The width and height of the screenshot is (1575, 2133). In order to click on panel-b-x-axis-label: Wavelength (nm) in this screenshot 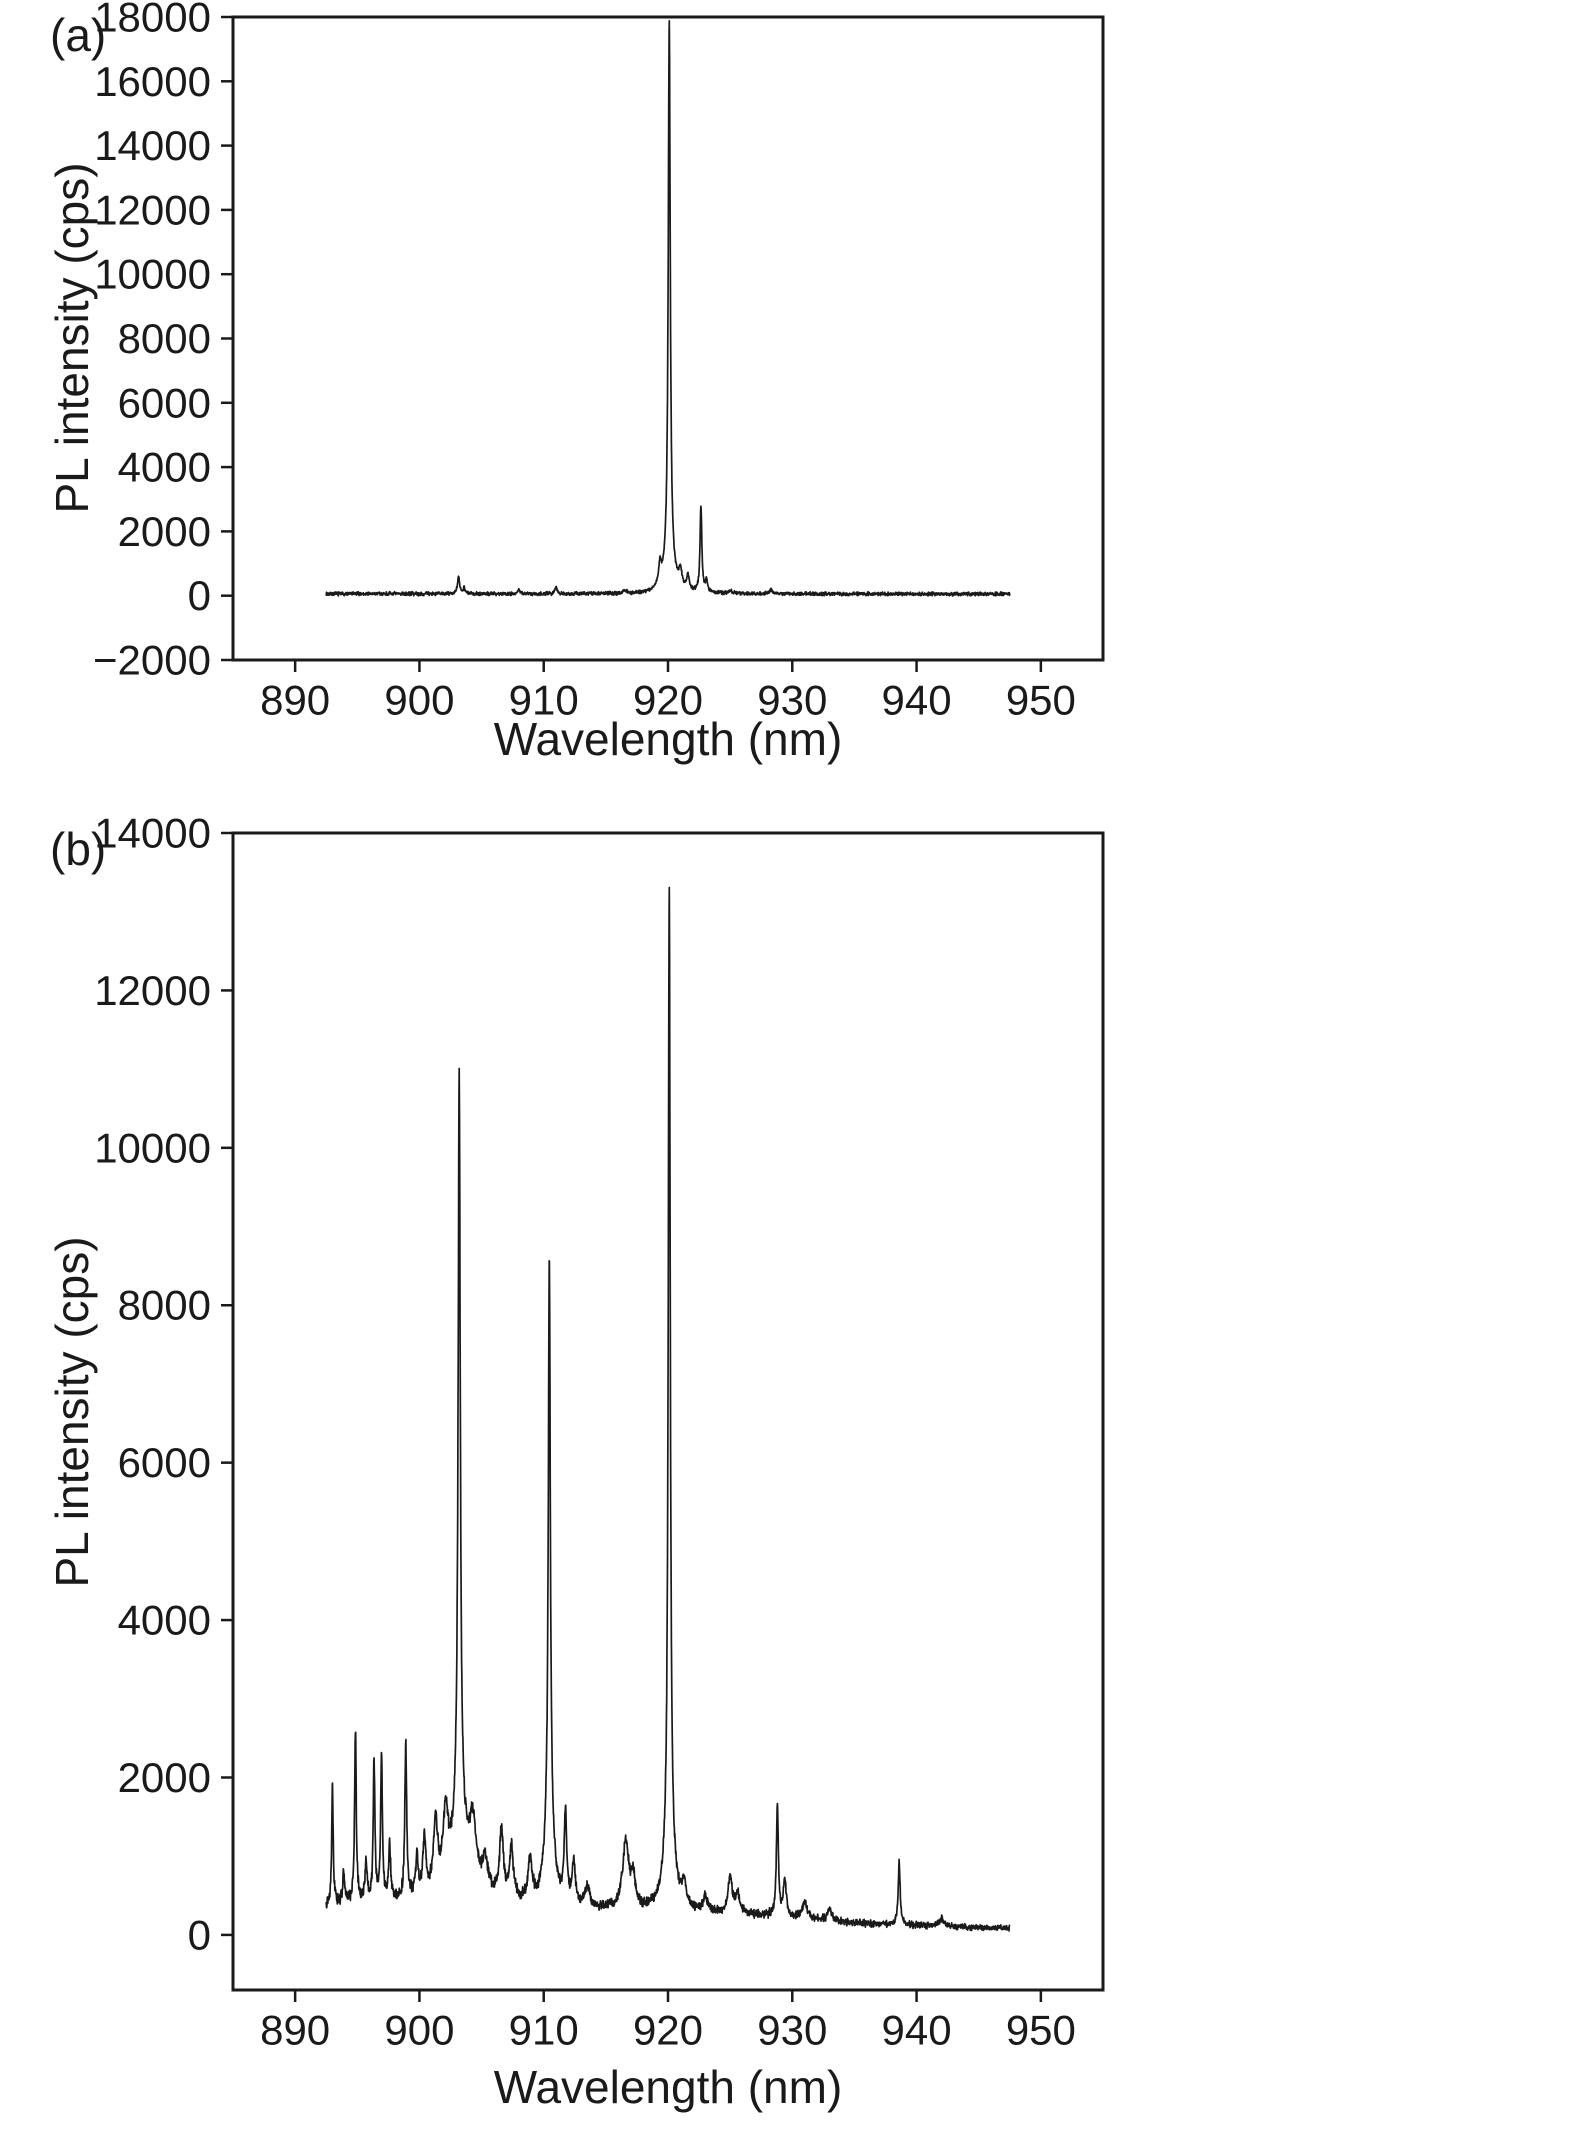, I will do `click(668, 2087)`.